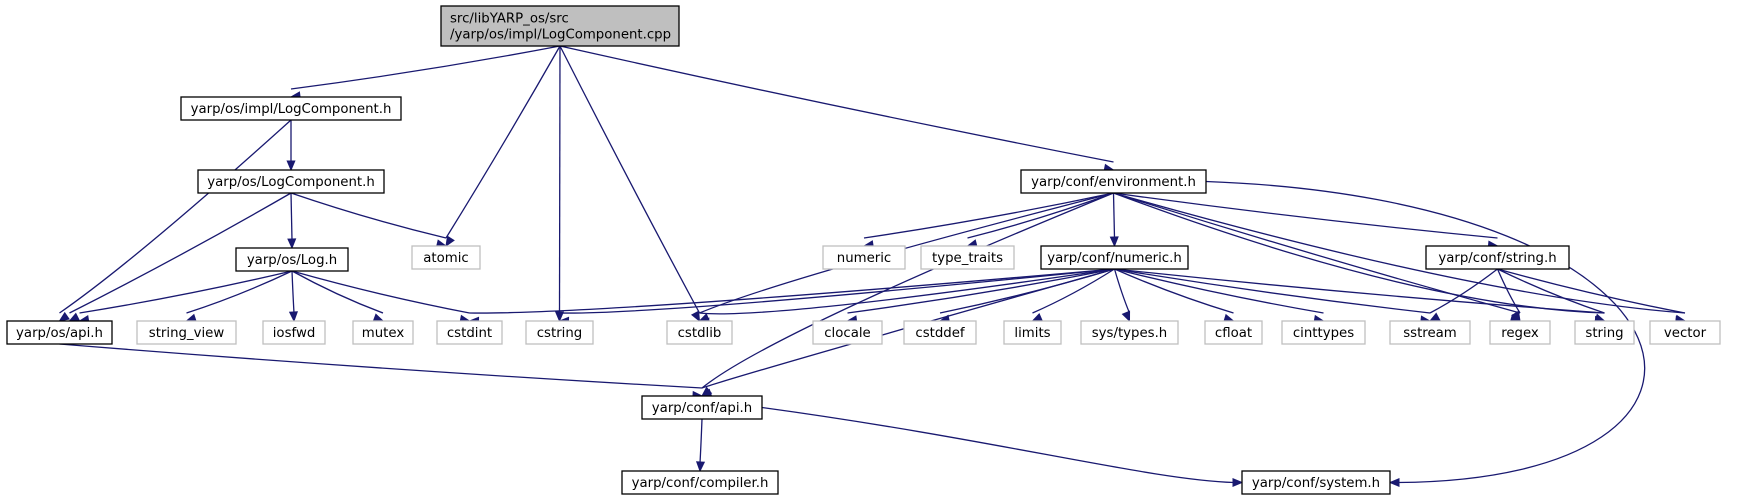 The image size is (1742, 500). I want to click on edge-conf_numeric-to-sys_types, so click(1122, 291).